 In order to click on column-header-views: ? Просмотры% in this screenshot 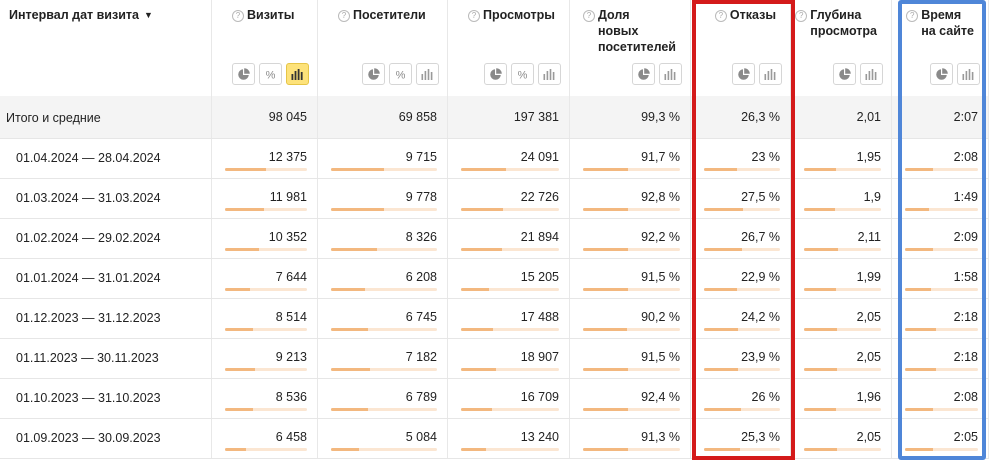, I will do `click(509, 48)`.